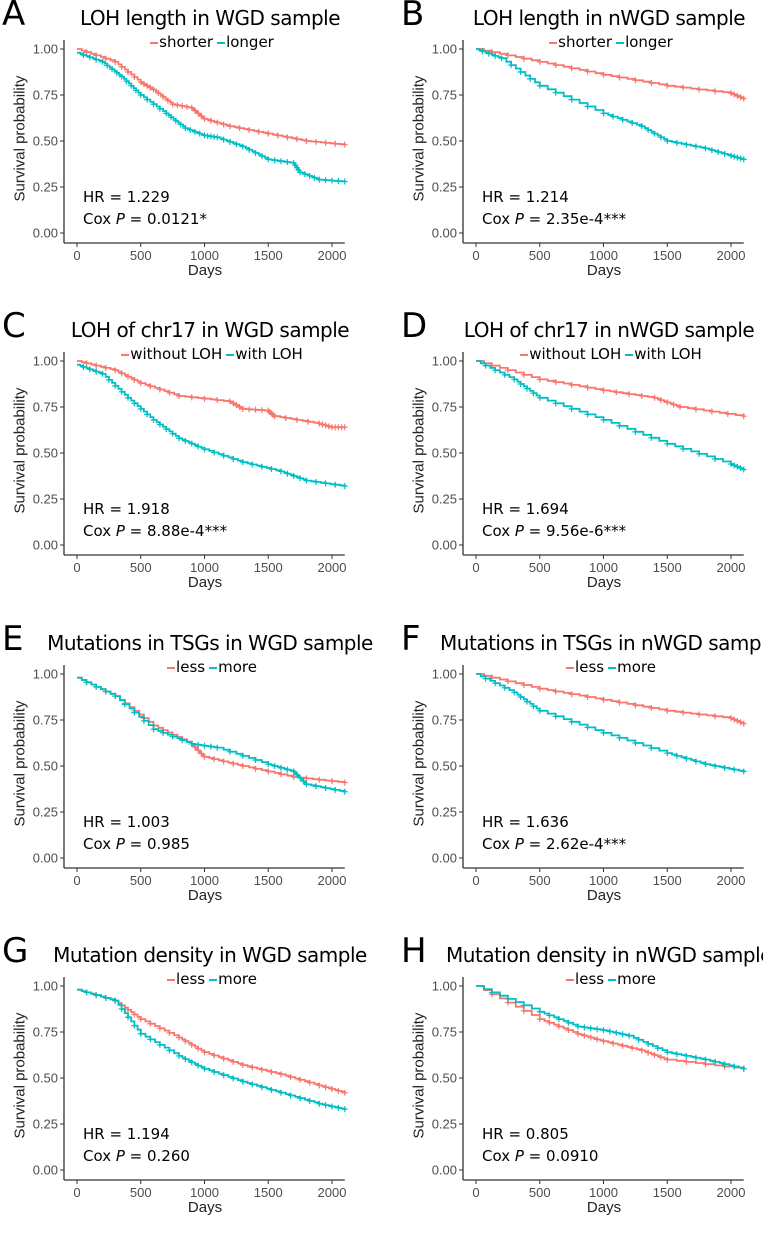 This screenshot has height=1249, width=763. Describe the element at coordinates (145, 219) in the screenshot. I see `cox-p-value: Cox P = 0.0121*` at that location.